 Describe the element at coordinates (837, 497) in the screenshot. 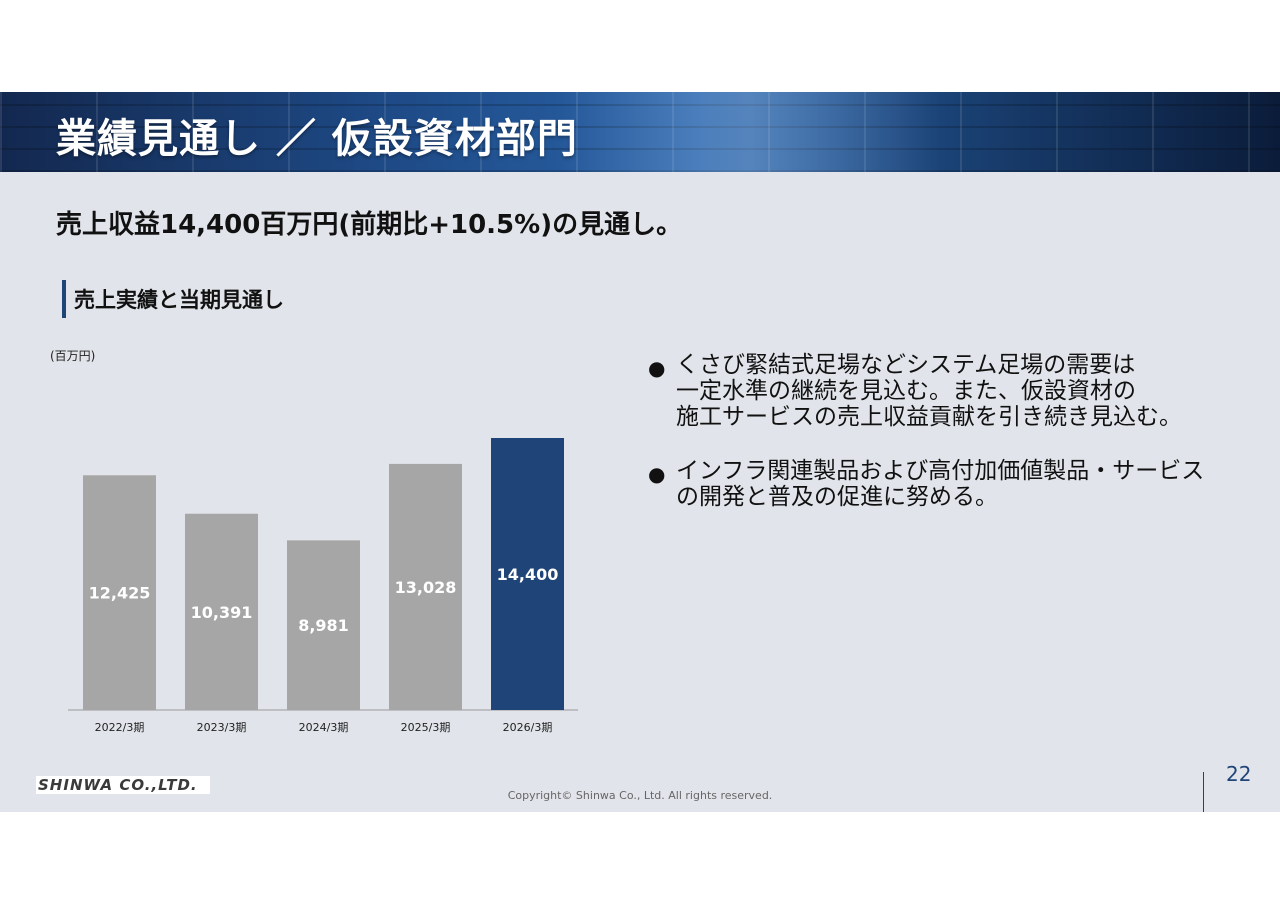

I see `bullet-line: の開発と普及の促進に努める。` at that location.